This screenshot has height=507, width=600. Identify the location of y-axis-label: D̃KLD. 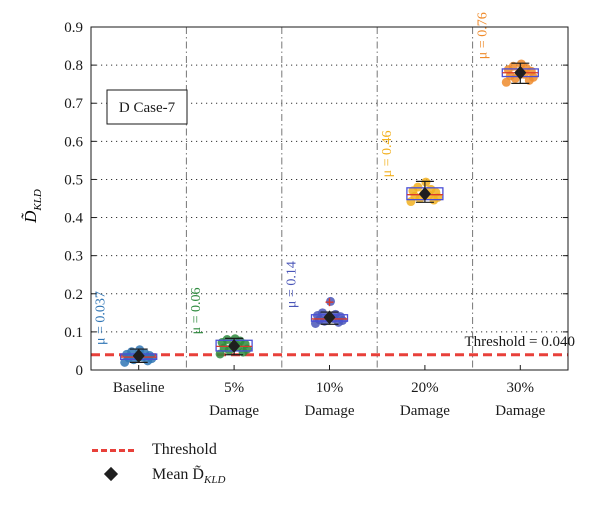
(32, 206).